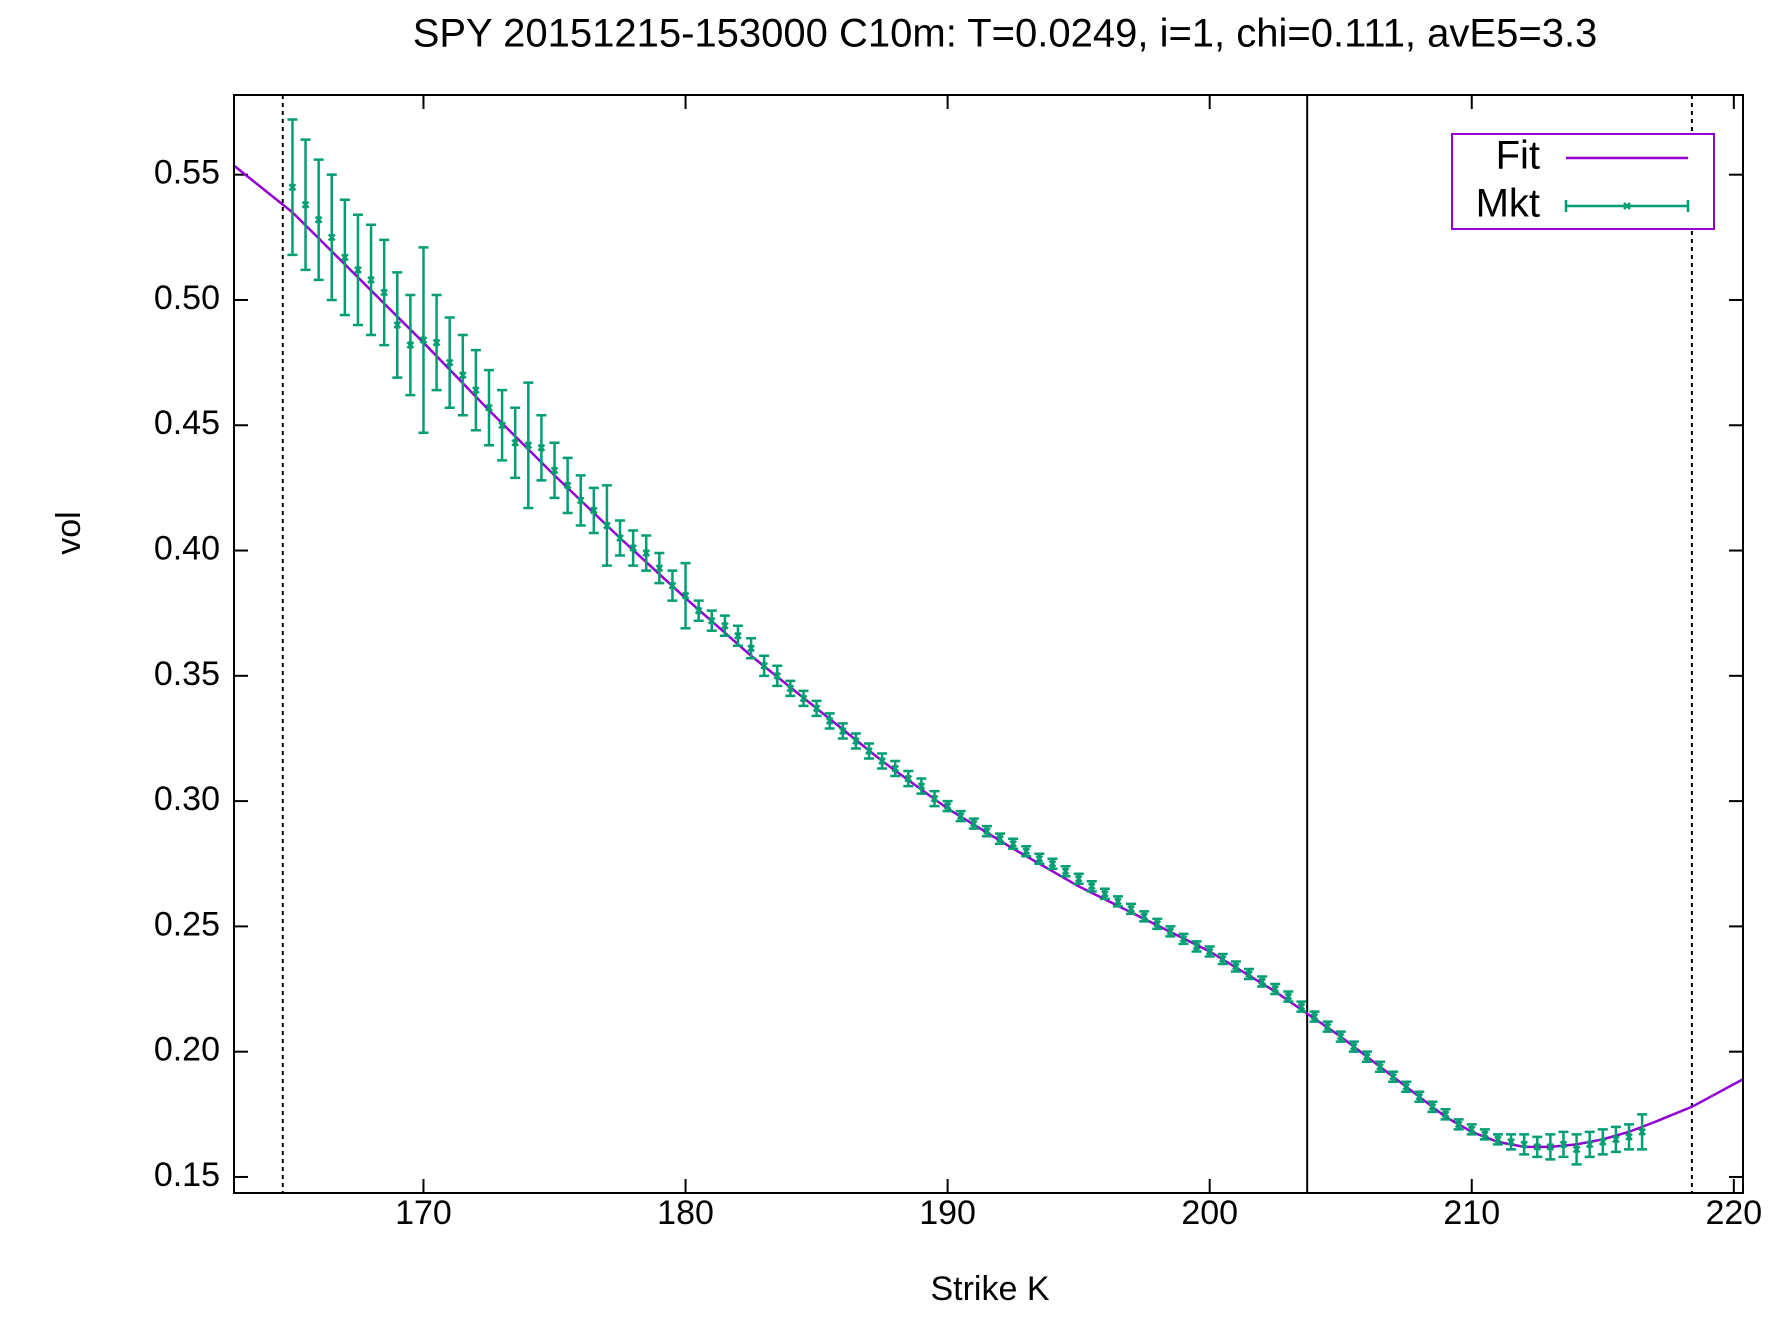 The image size is (1777, 1333). What do you see at coordinates (685, 1213) in the screenshot?
I see `x-tick-label: 180` at bounding box center [685, 1213].